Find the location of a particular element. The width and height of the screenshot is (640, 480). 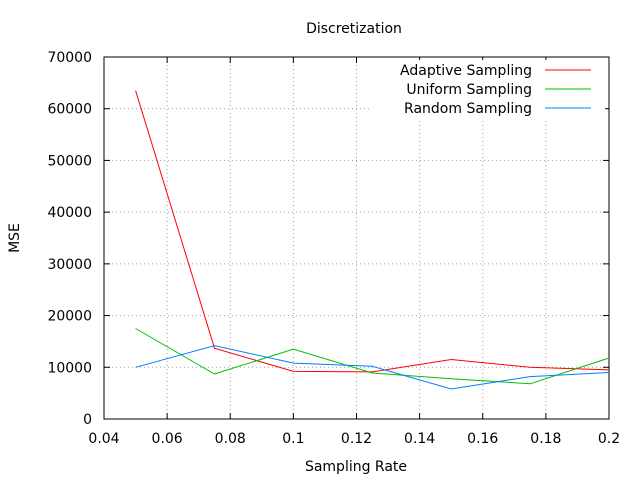

y-tick-label: 20000 is located at coordinates (69, 317).